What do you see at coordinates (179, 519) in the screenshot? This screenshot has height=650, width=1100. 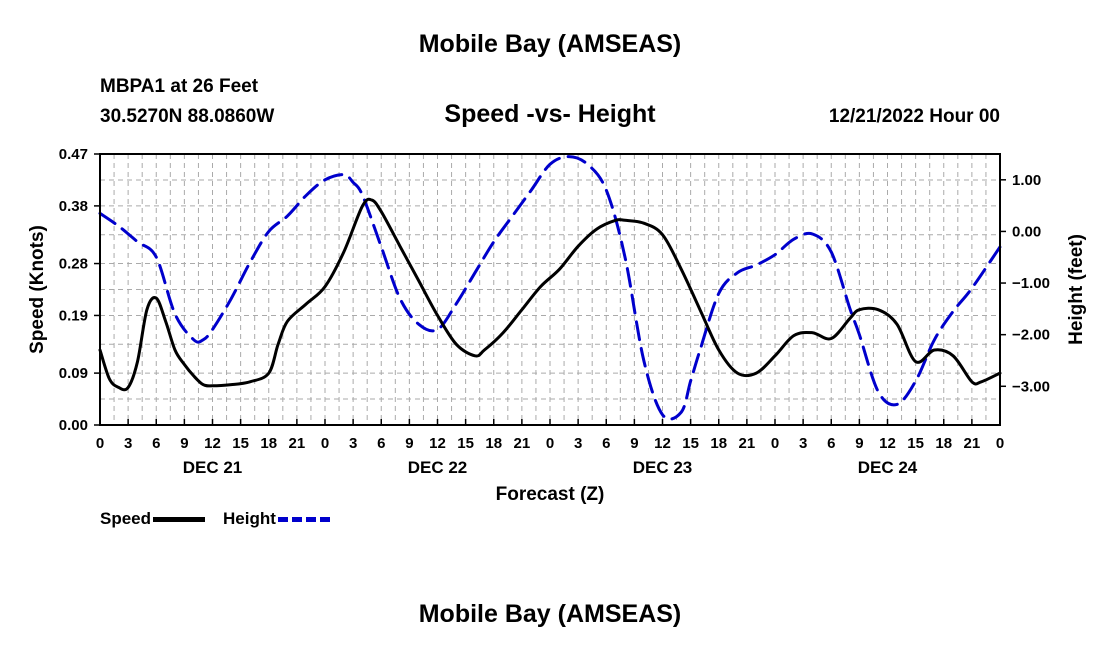 I see `legend-speed-swatch` at bounding box center [179, 519].